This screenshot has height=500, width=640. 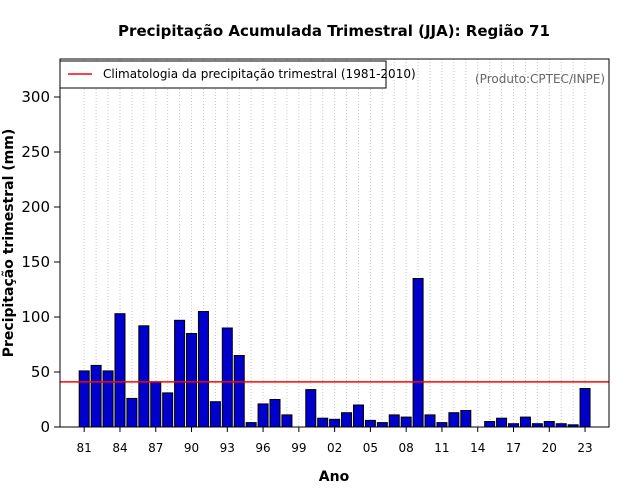 I want to click on y-tick-label: 100, so click(x=35, y=317).